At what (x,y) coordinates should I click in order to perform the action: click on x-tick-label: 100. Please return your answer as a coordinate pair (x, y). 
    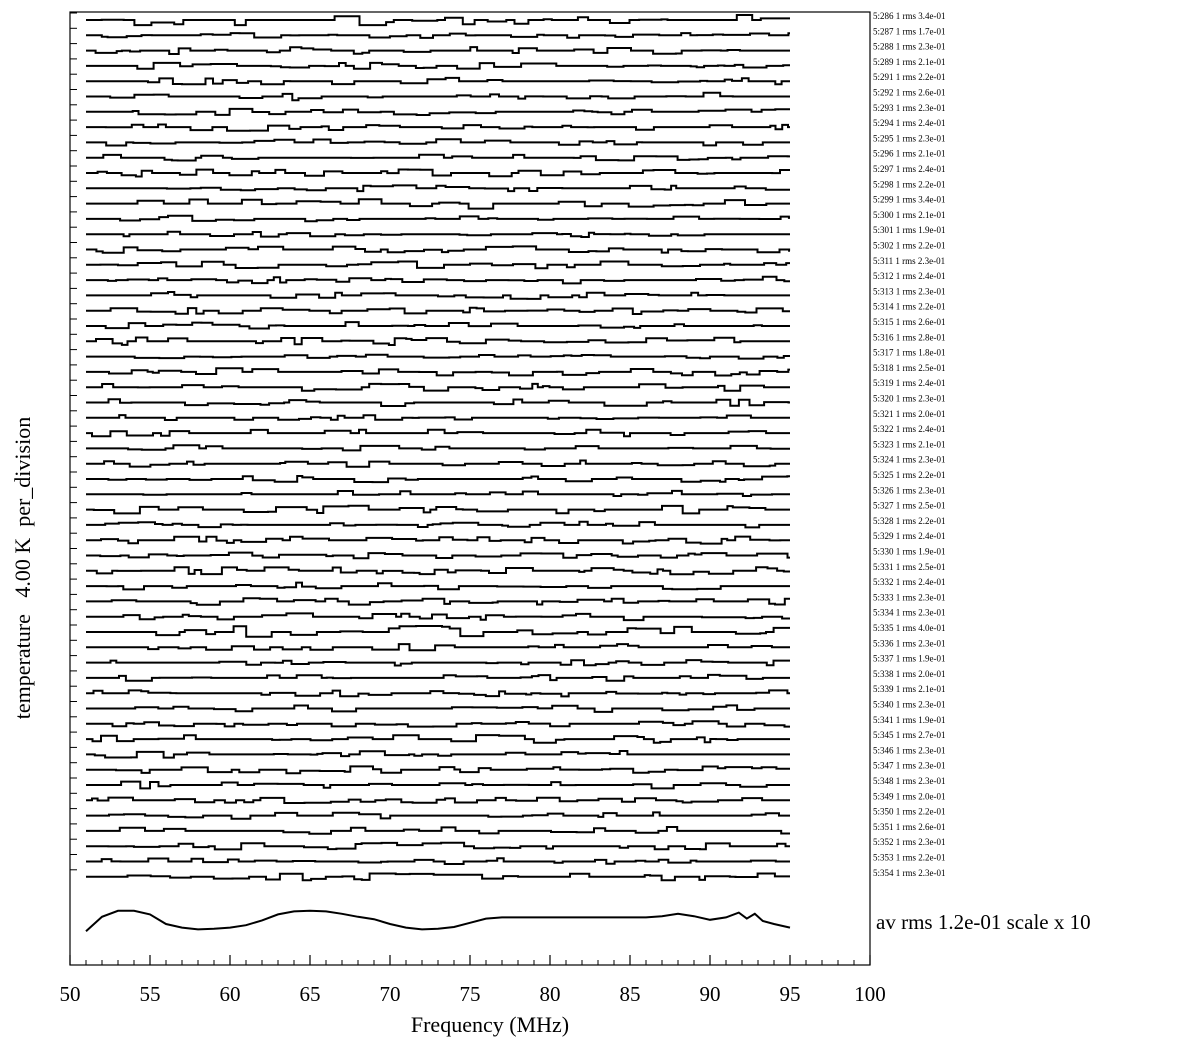
    Looking at the image, I should click on (870, 994).